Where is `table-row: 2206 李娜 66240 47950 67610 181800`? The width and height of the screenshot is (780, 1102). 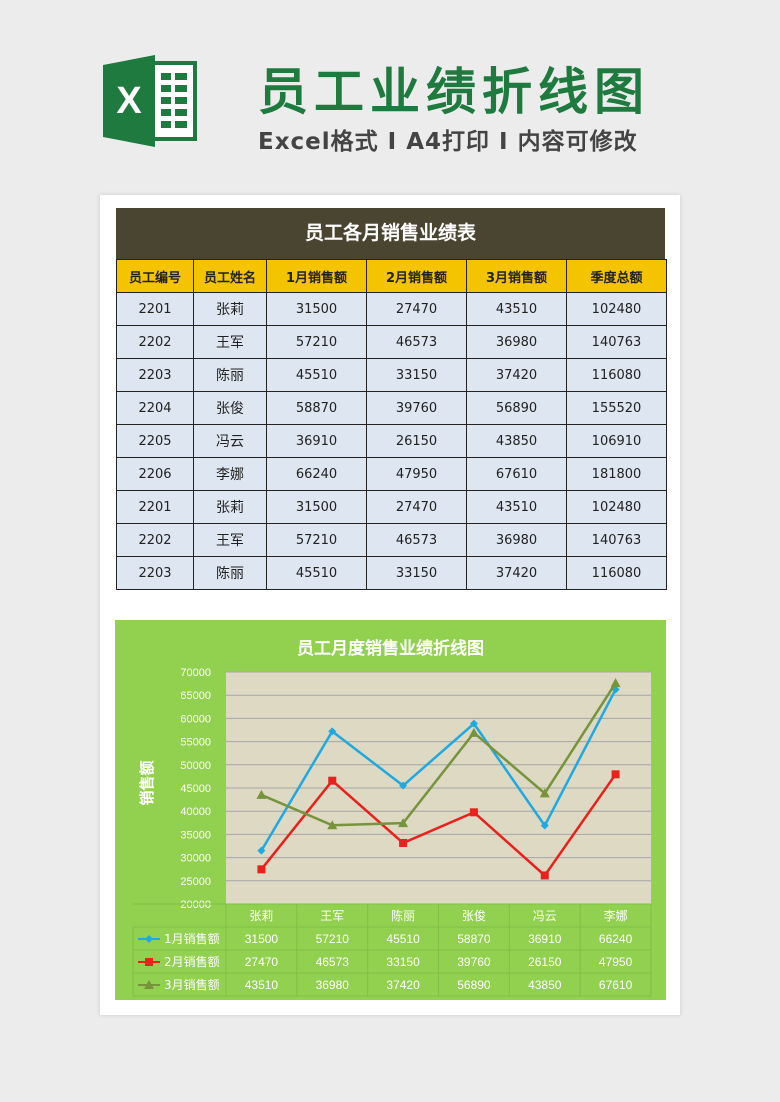
table-row: 2206 李娜 66240 47950 67610 181800 is located at coordinates (391, 474).